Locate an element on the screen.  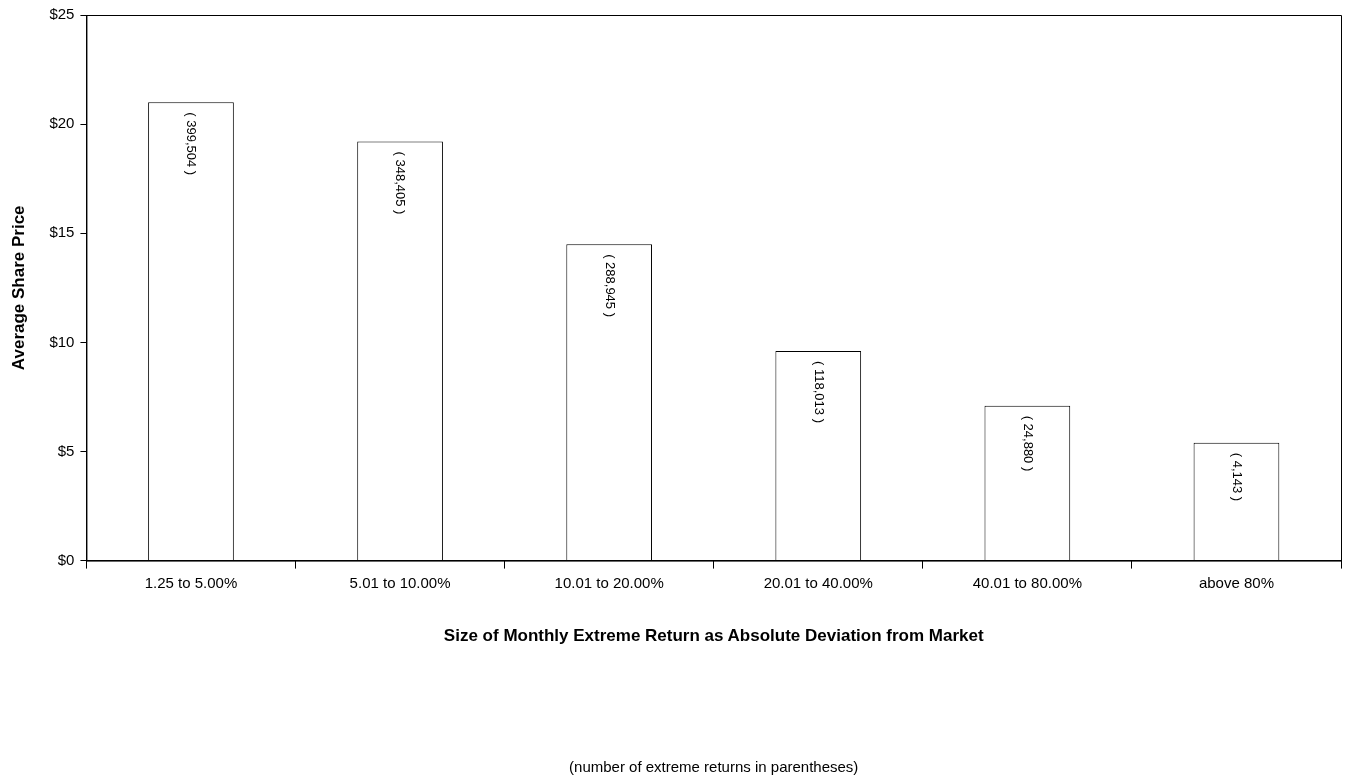
y-tick-label: $5 is located at coordinates (66, 450).